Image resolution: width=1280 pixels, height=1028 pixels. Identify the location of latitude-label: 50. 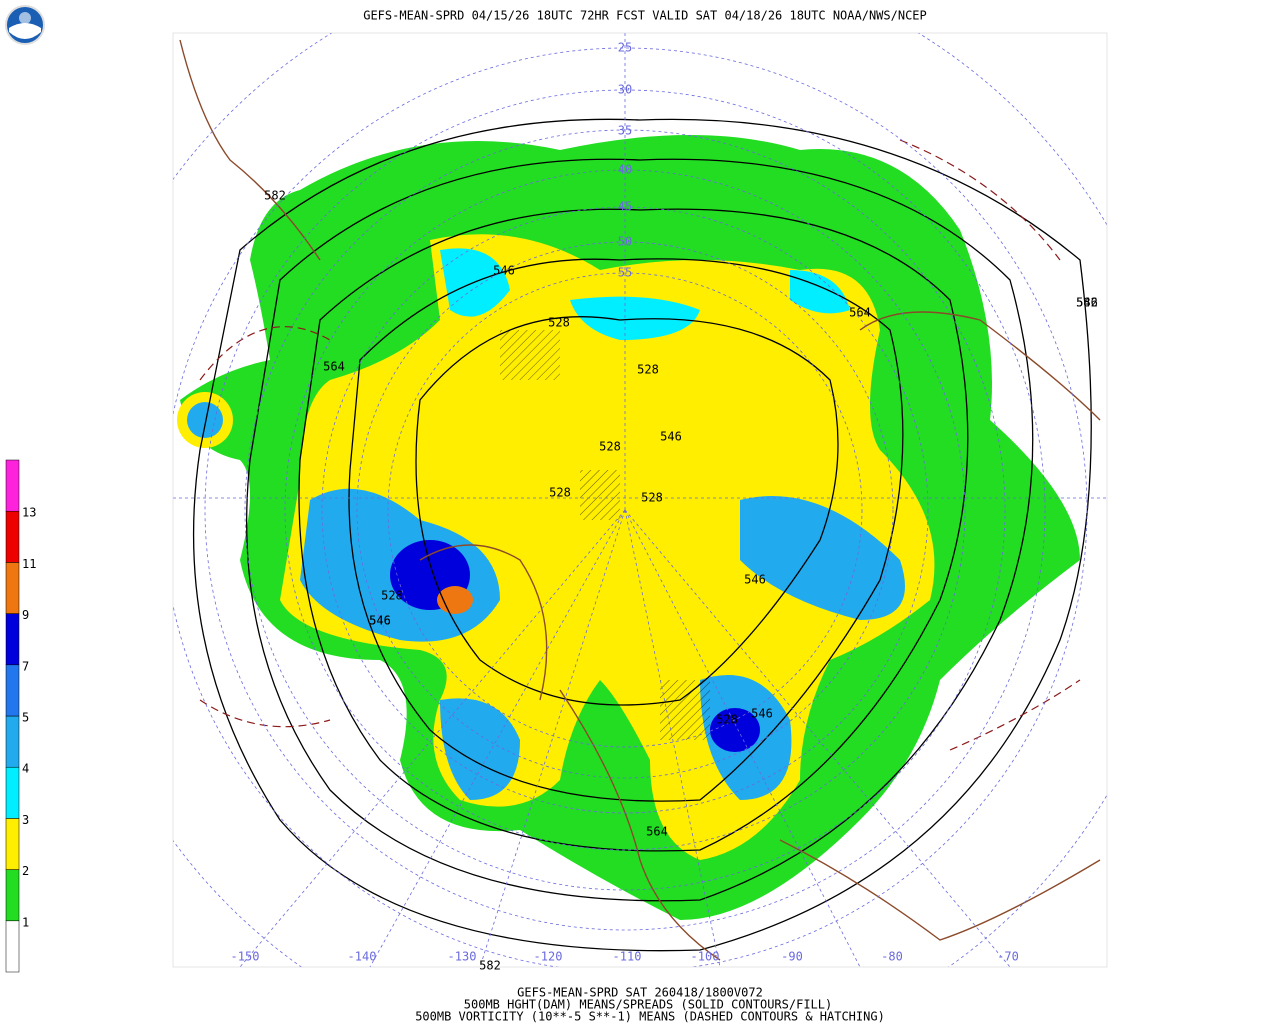
(625, 242).